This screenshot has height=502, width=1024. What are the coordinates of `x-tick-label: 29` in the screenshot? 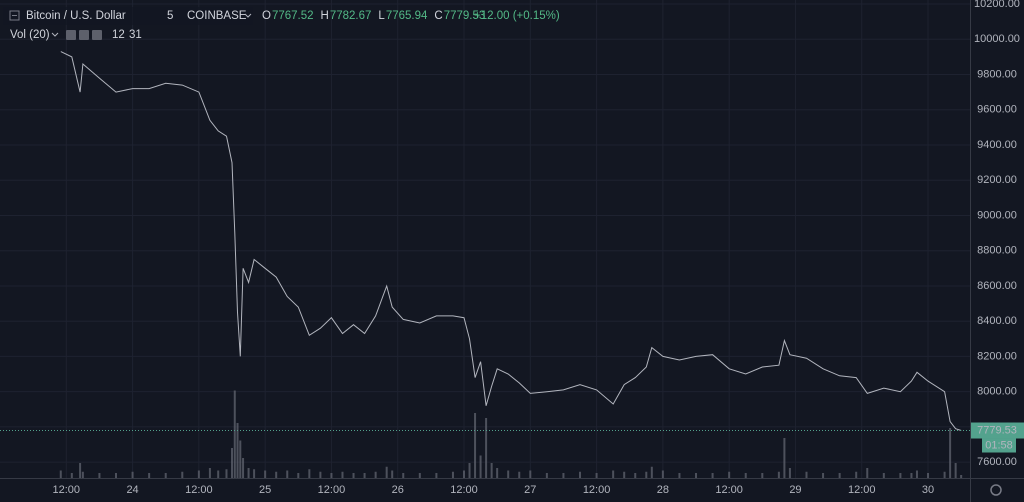 It's located at (795, 490).